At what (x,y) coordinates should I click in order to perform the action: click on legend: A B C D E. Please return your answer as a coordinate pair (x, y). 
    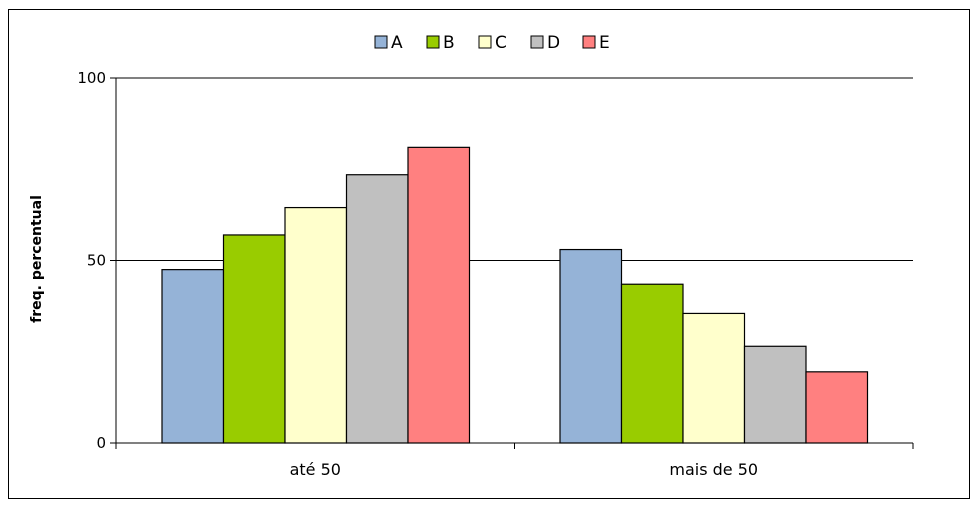
    Looking at the image, I should click on (492, 43).